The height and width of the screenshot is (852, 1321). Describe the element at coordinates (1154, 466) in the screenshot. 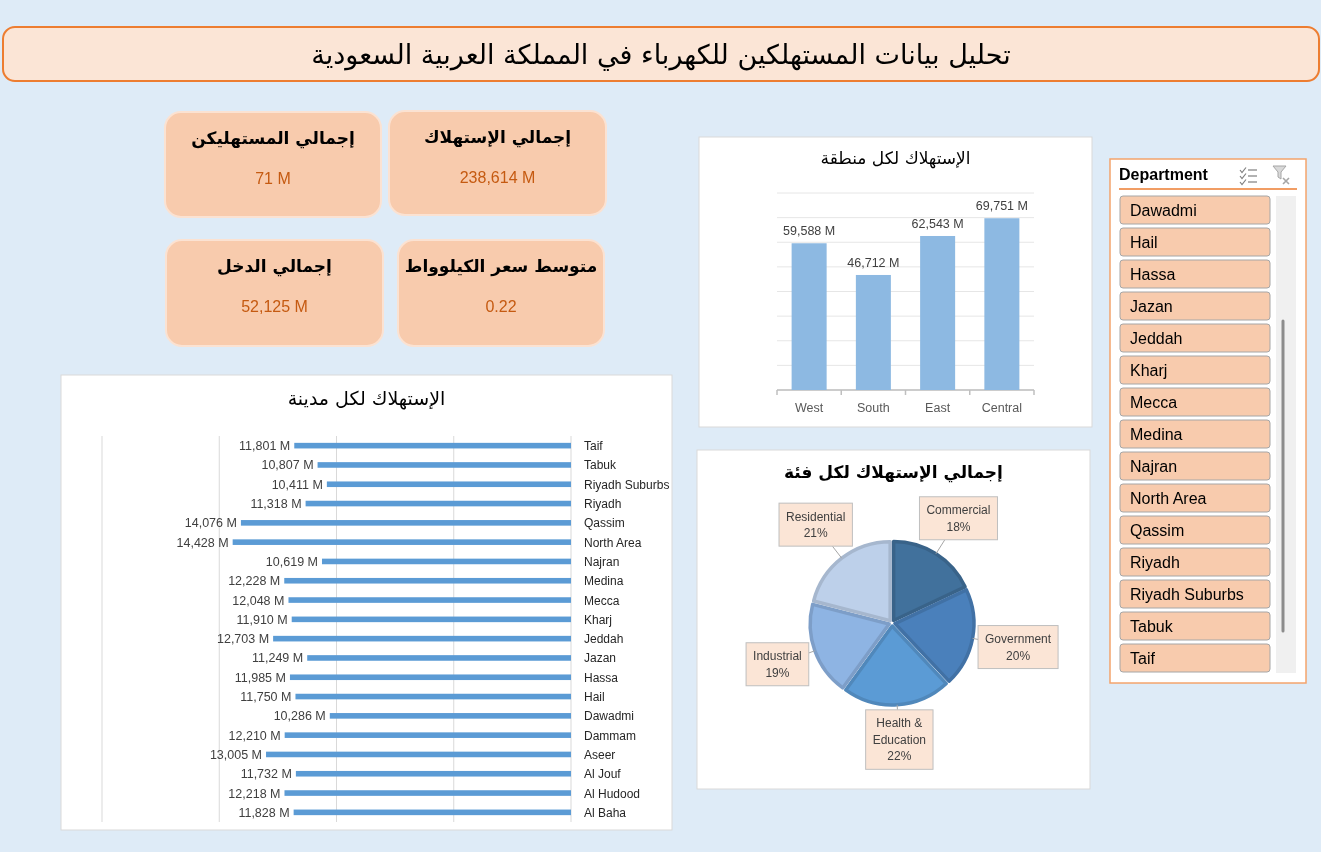

I see `text: Najran` at that location.